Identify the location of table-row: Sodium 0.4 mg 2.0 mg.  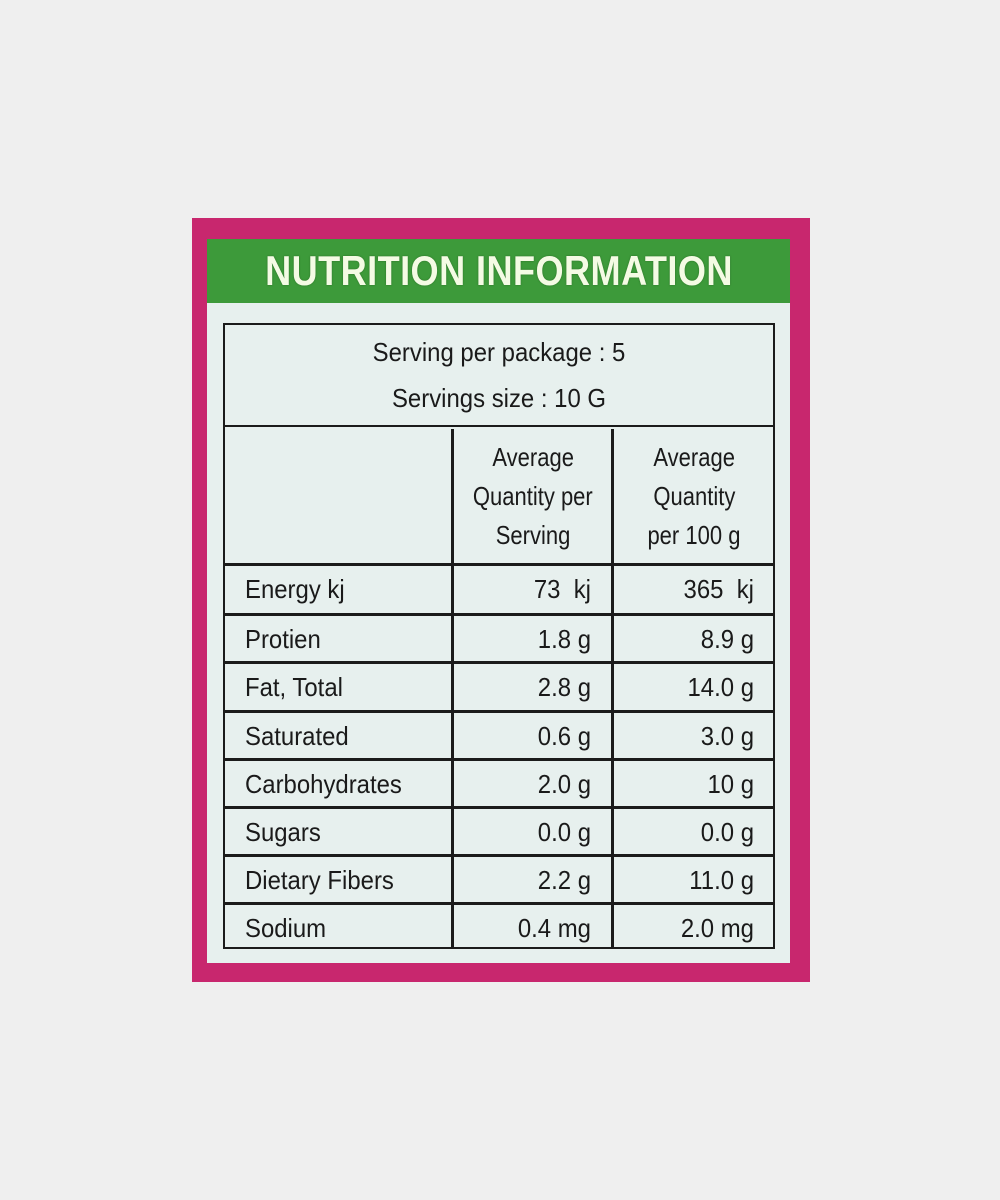
(499, 928).